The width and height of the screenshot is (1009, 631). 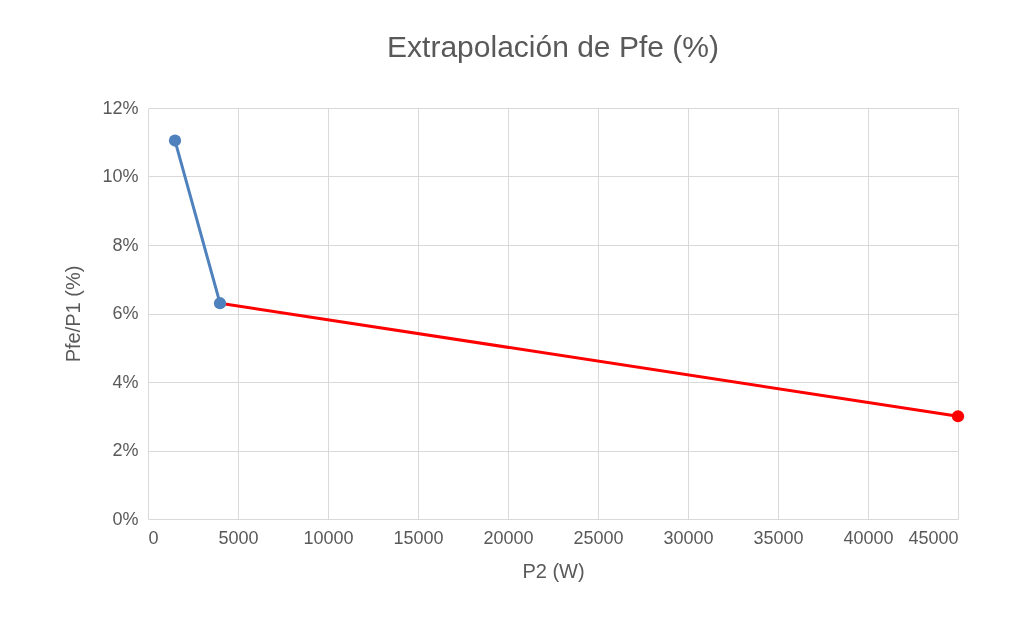 I want to click on y-axis-title: Pfe/P1 (%), so click(x=73, y=314).